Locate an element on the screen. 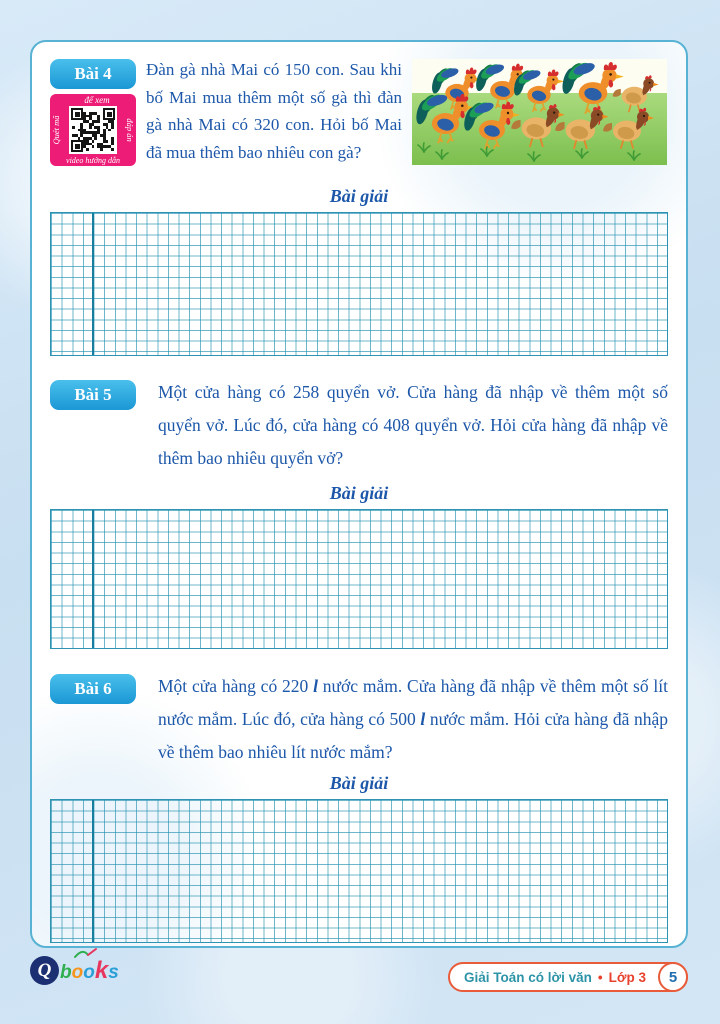 This screenshot has height=1024, width=720. grade-label: Lớp 3 is located at coordinates (627, 977).